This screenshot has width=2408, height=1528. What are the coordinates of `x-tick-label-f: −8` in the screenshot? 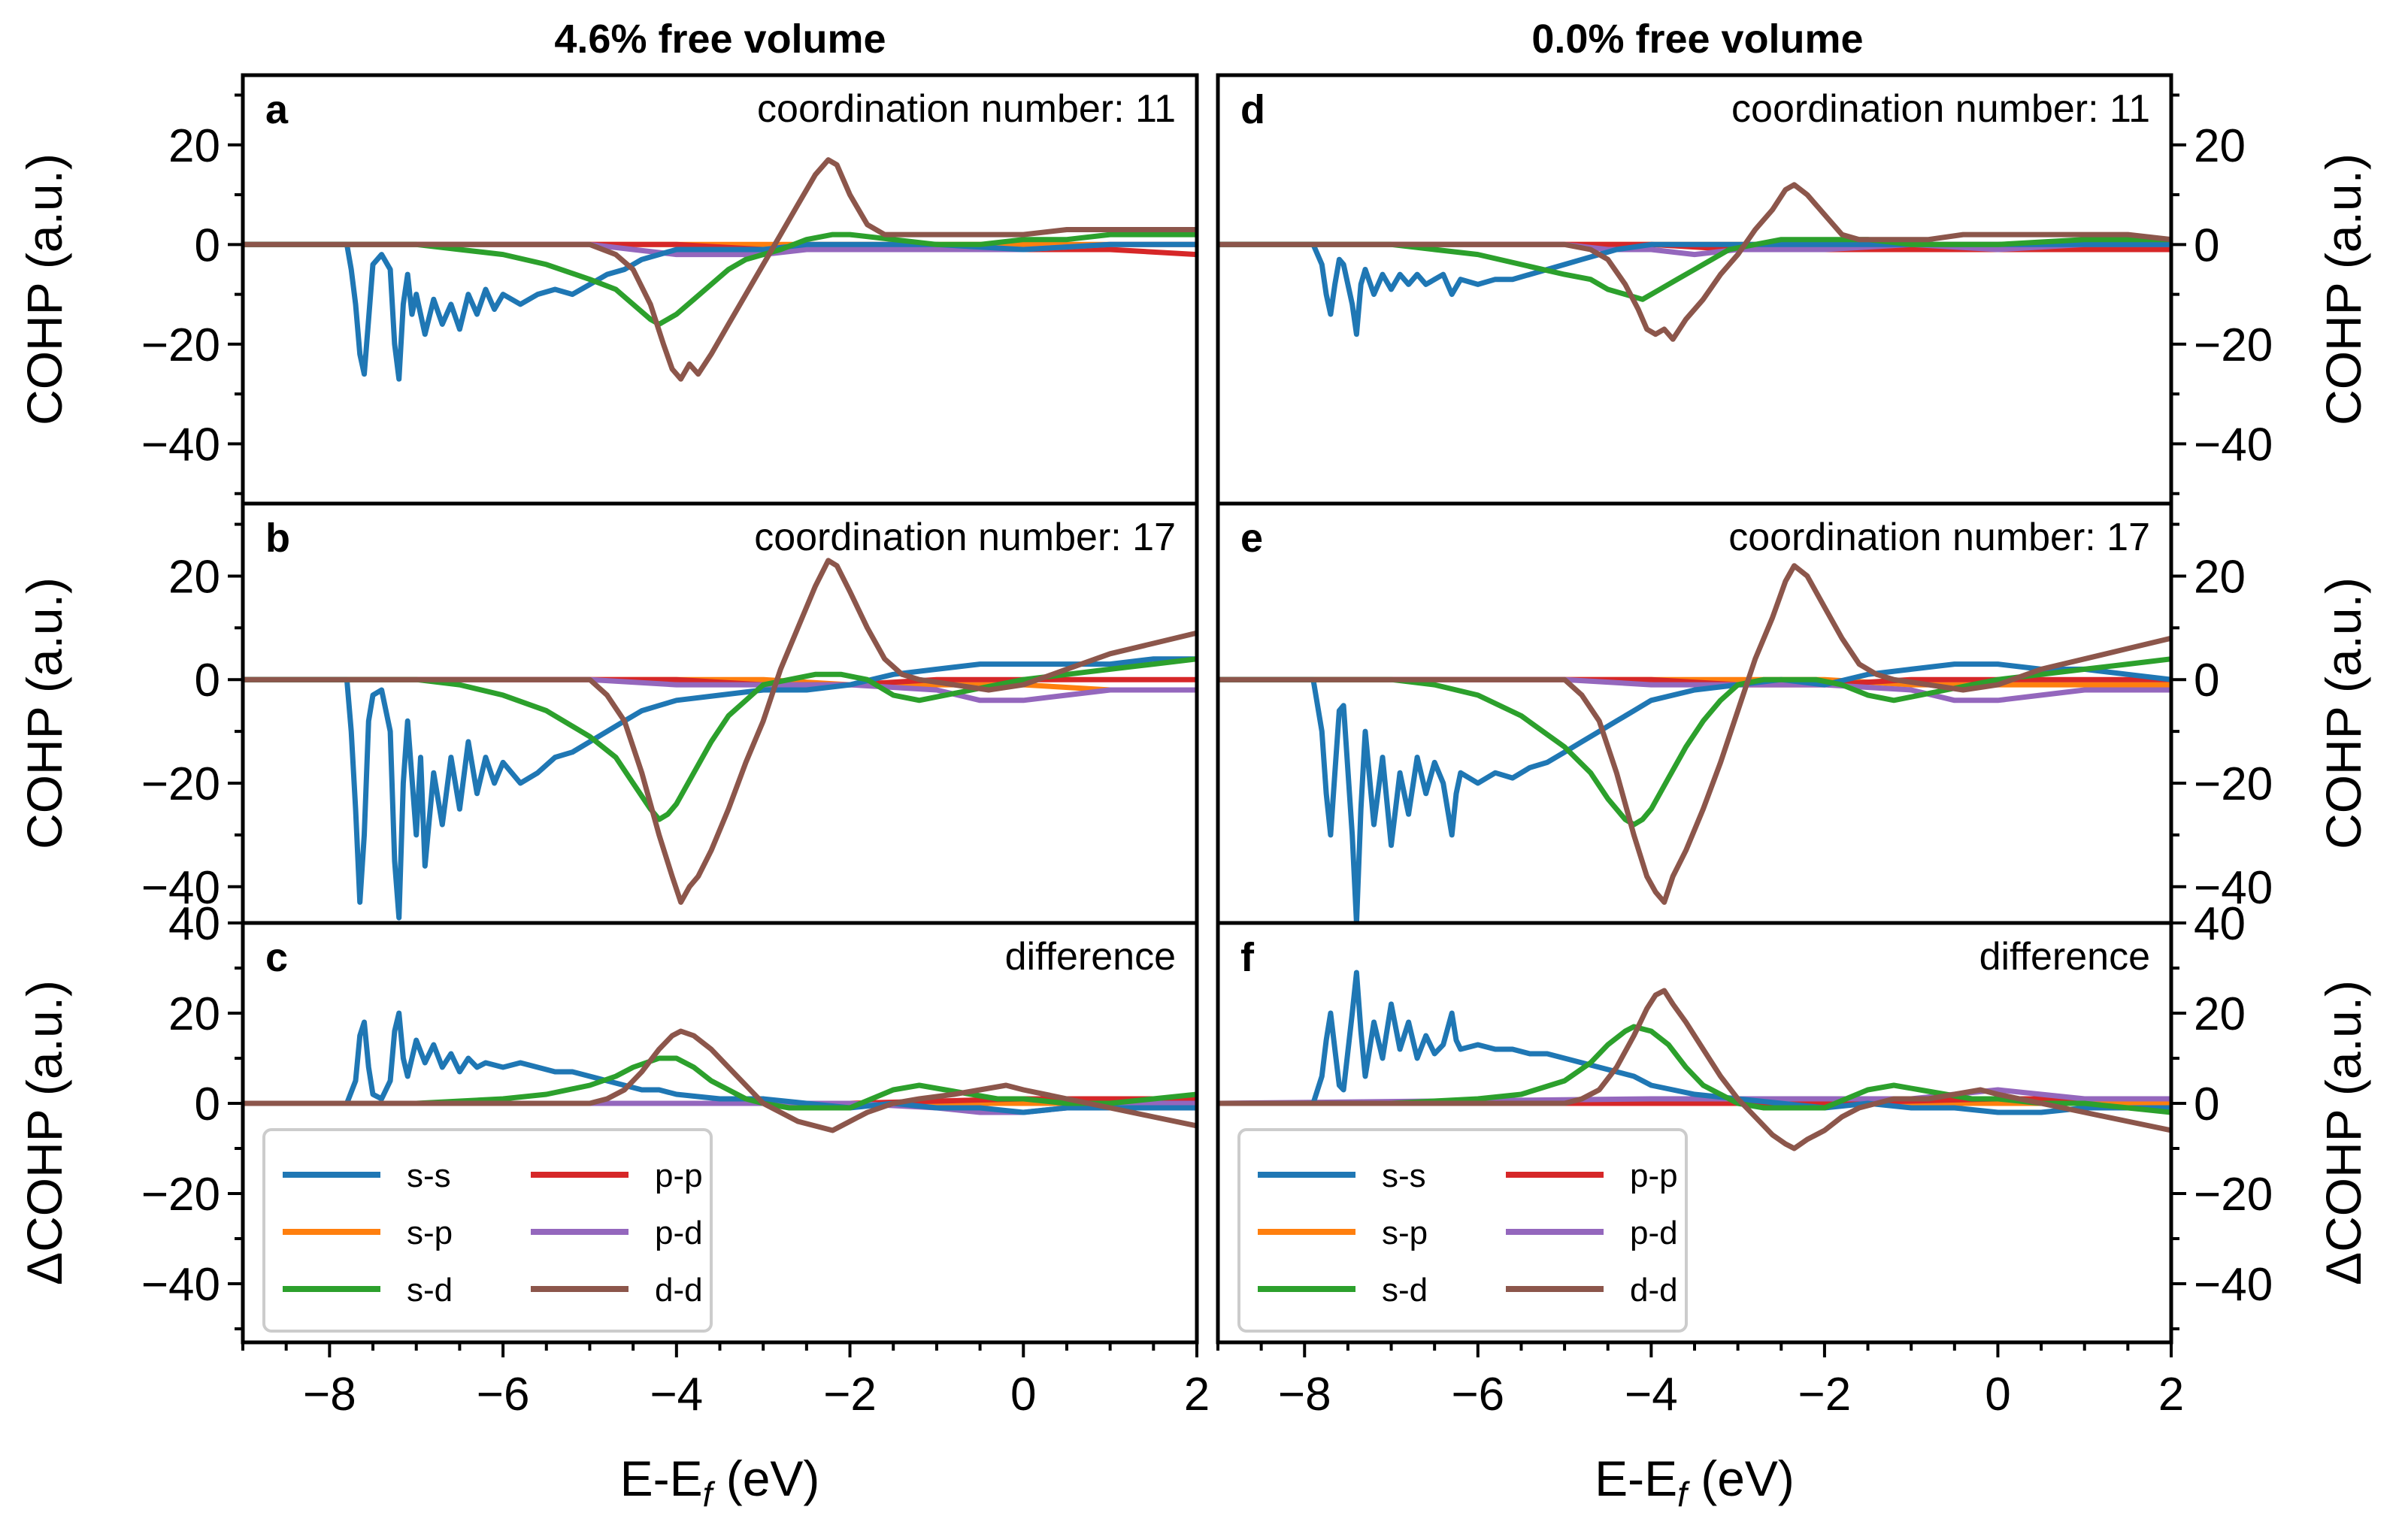 It's located at (1304, 1395).